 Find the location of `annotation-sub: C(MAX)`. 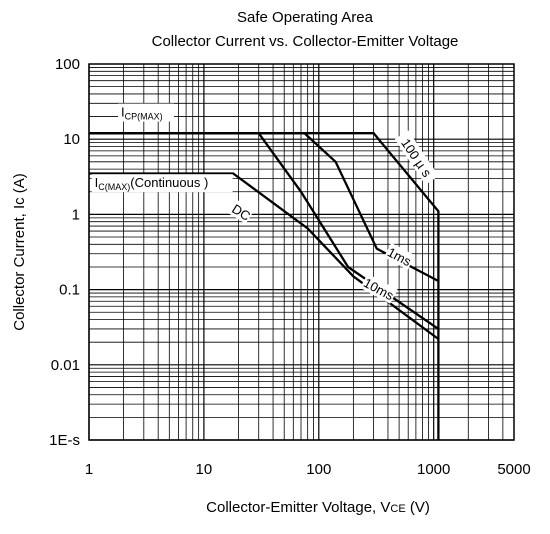

annotation-sub: C(MAX) is located at coordinates (114, 187).